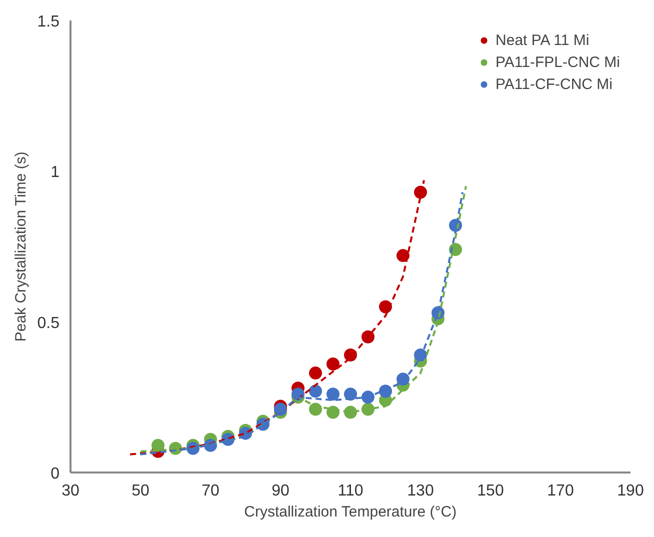  I want to click on x-tick-label: 110, so click(351, 491).